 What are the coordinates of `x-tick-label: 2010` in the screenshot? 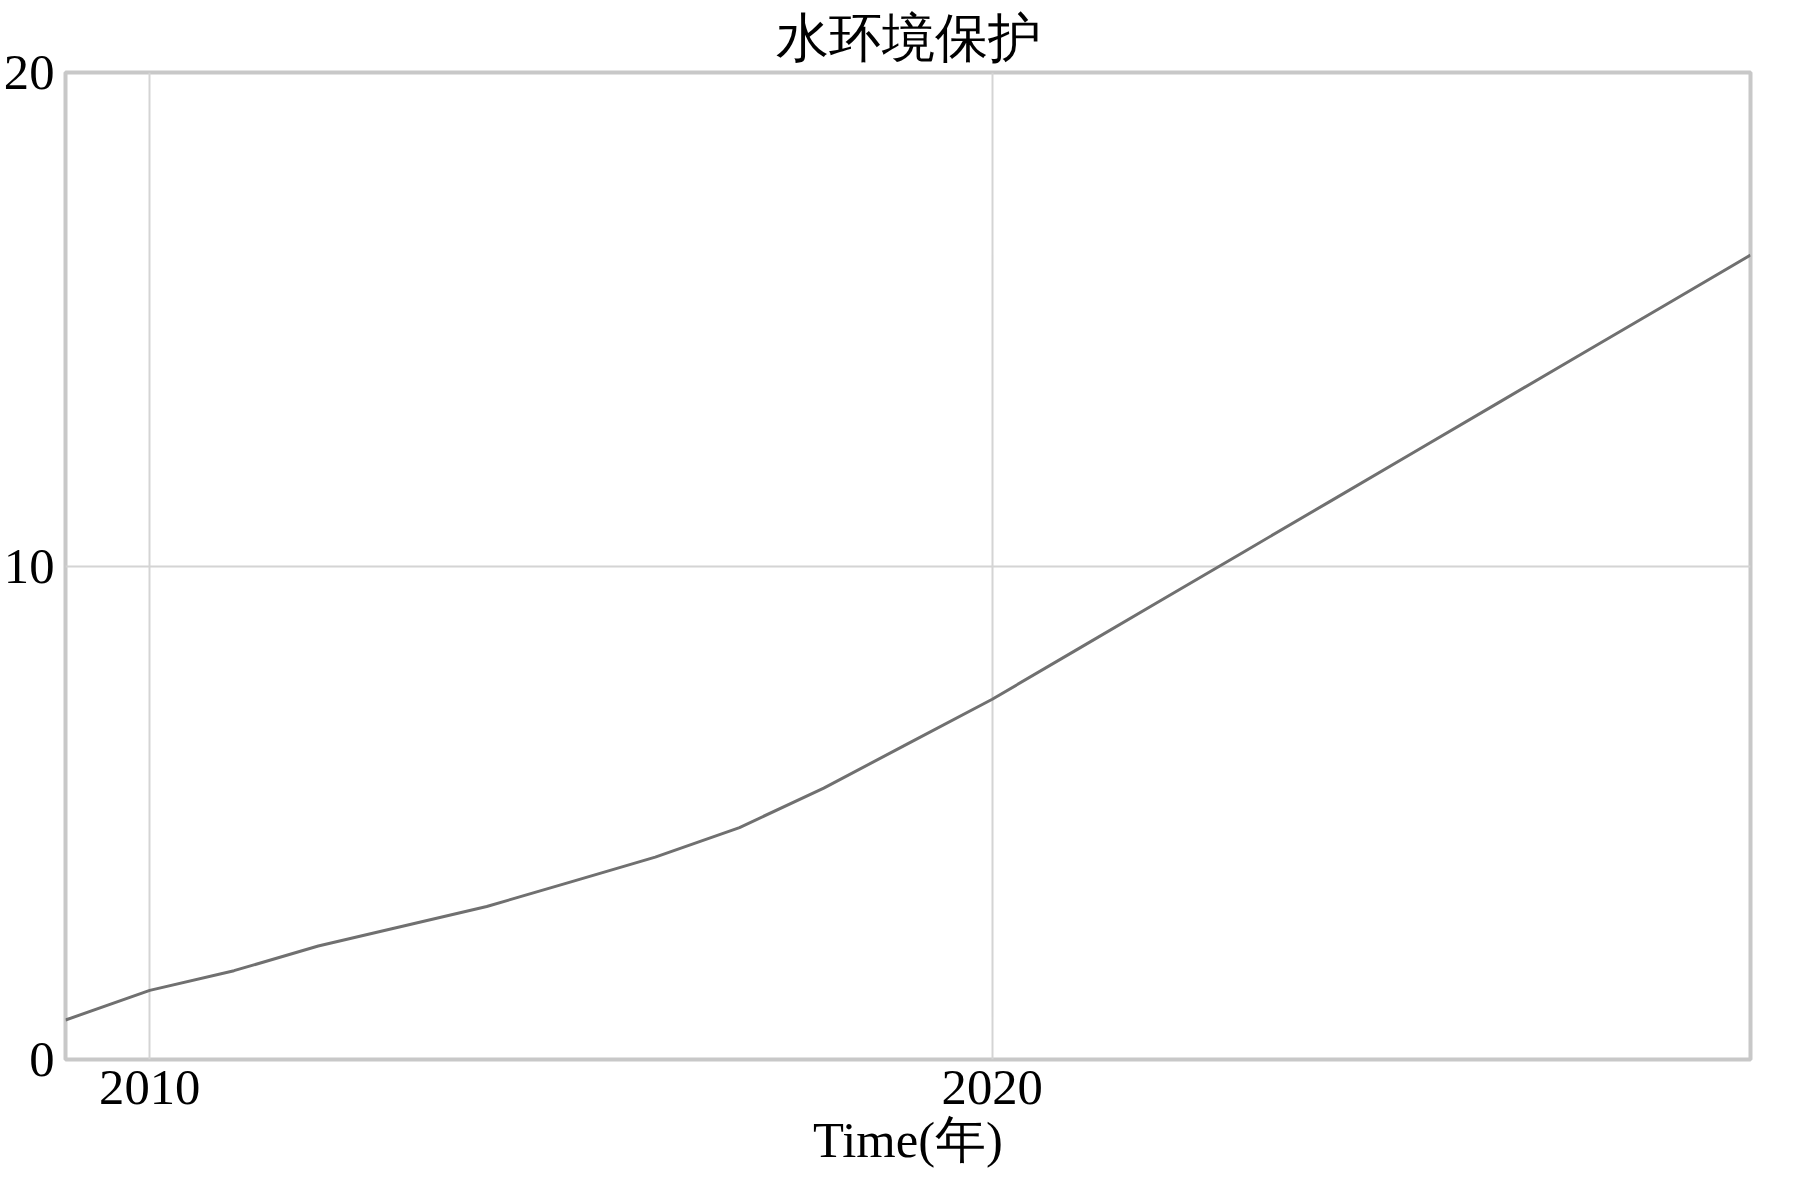 It's located at (150, 1086).